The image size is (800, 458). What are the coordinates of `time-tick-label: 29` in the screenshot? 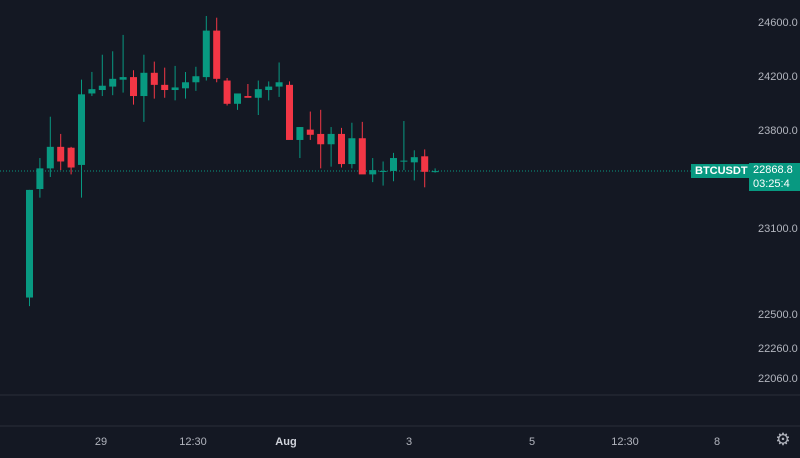 It's located at (101, 442).